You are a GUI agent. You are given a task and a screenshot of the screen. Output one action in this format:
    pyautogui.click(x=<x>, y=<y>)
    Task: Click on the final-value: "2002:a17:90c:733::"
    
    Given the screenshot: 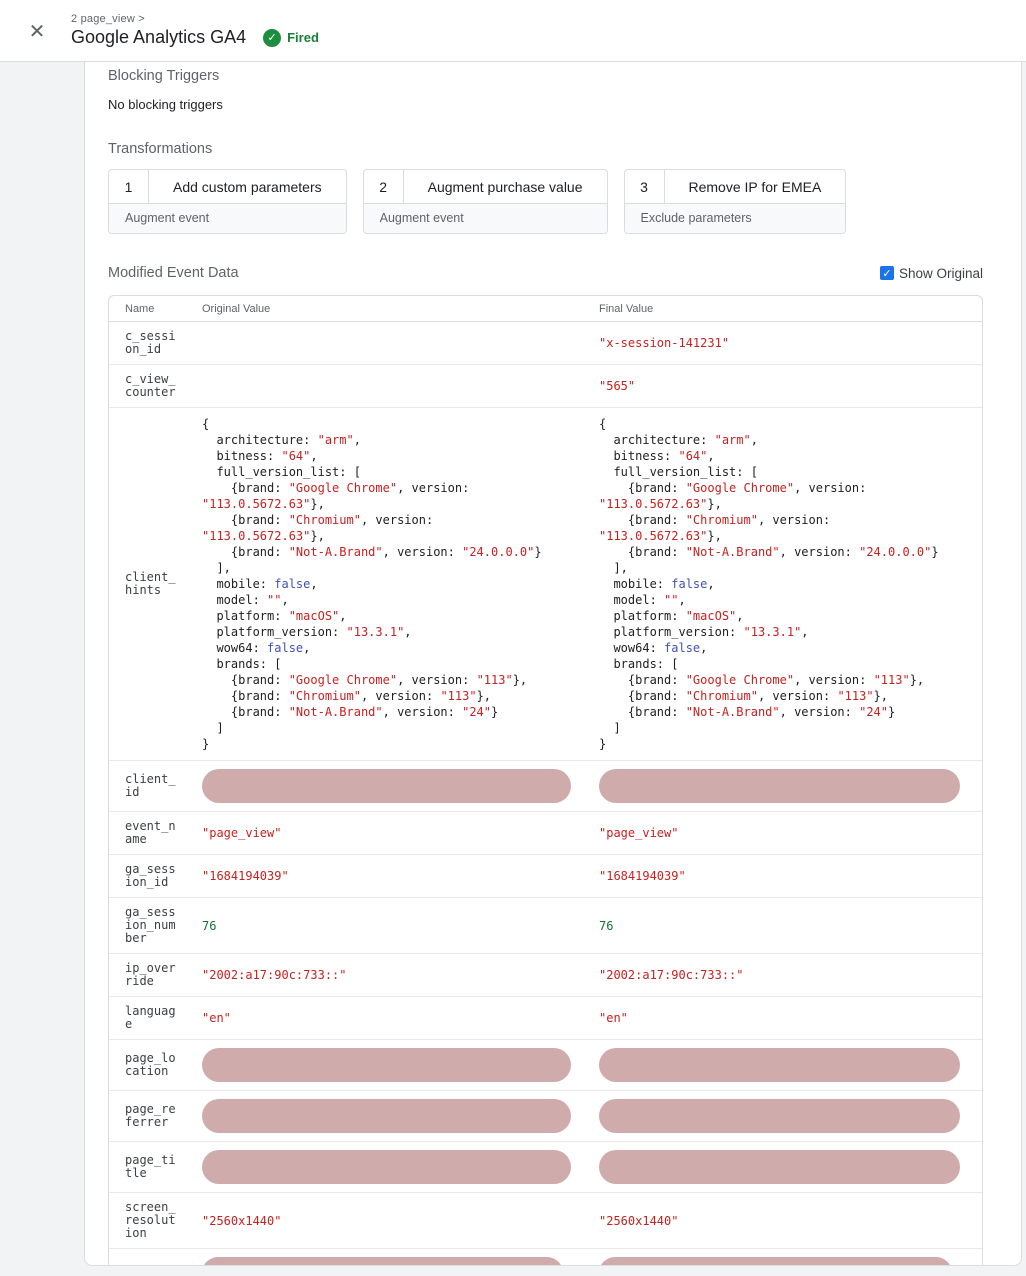 What is the action you would take?
    pyautogui.click(x=671, y=975)
    